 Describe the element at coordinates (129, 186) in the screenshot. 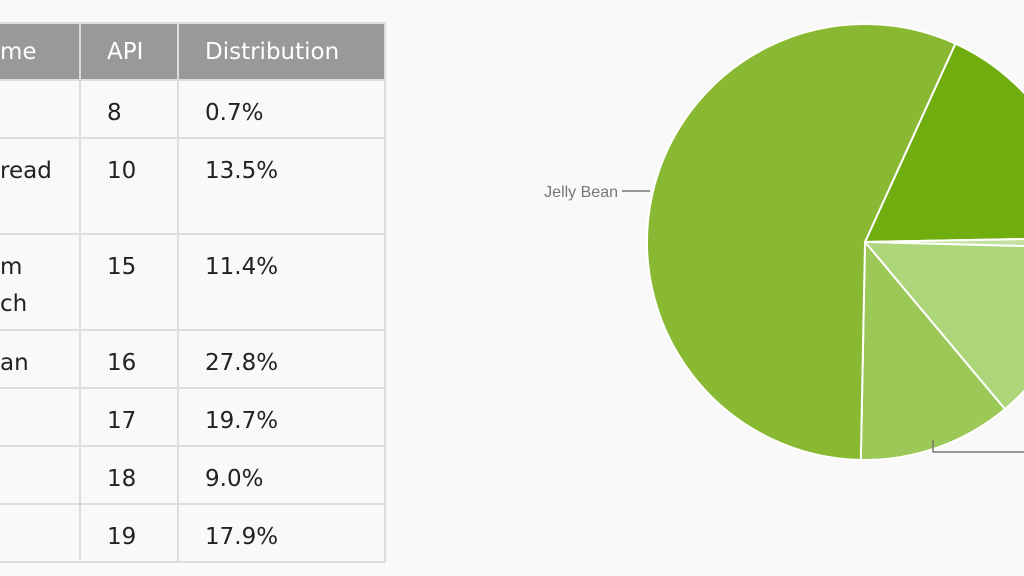

I see `cell-api: 10` at that location.